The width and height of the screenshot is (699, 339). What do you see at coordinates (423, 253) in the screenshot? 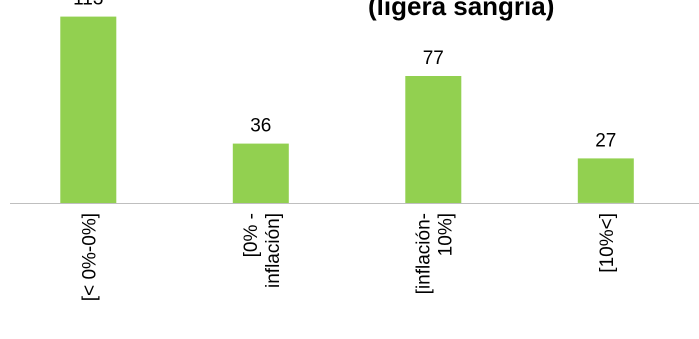
I see `category-label-2-line-0: [inflación-` at bounding box center [423, 253].